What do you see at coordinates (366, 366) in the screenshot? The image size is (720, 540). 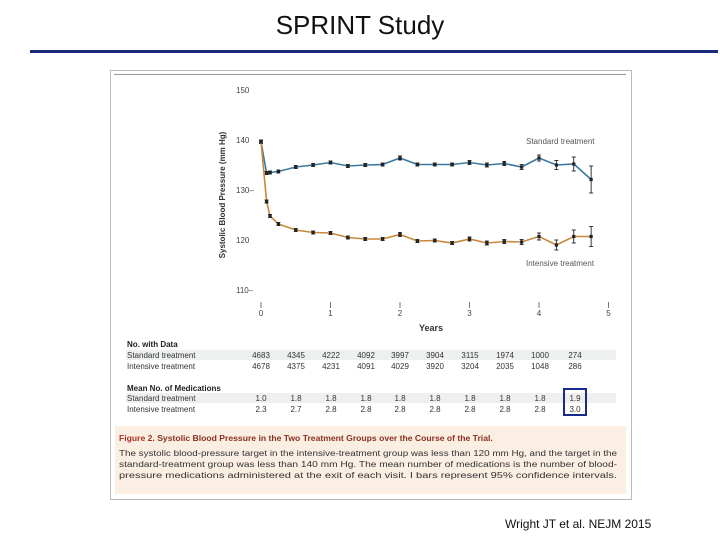 I see `table-cell: 4091` at bounding box center [366, 366].